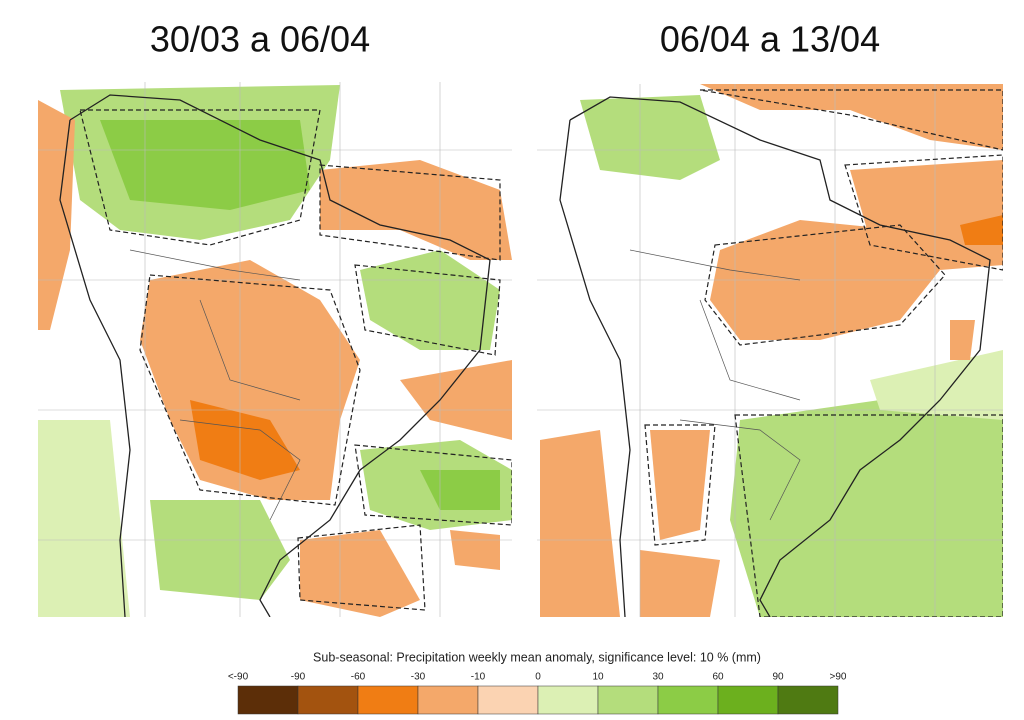  I want to click on colorbar-label: -30, so click(418, 677).